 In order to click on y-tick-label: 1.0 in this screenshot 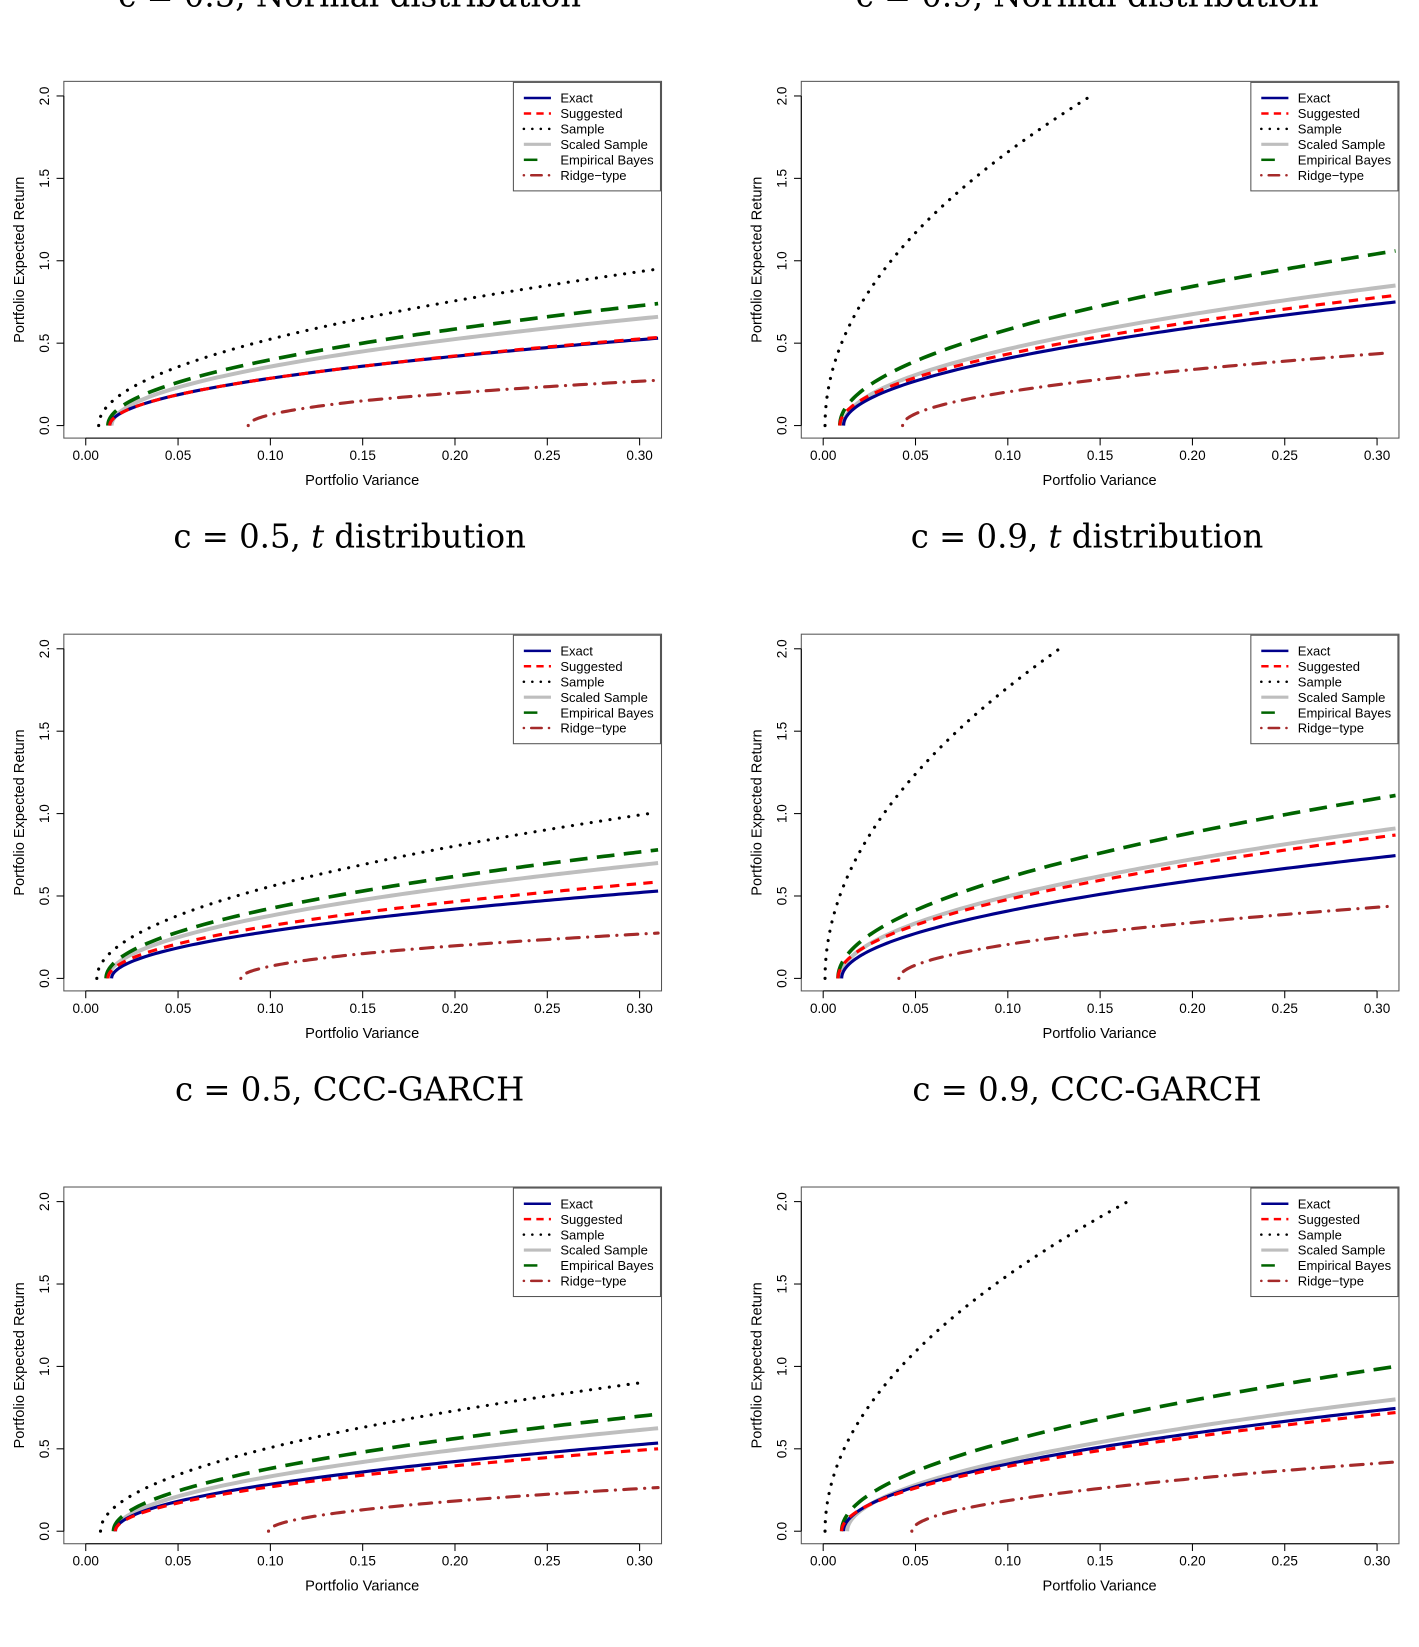, I will do `click(44, 260)`.